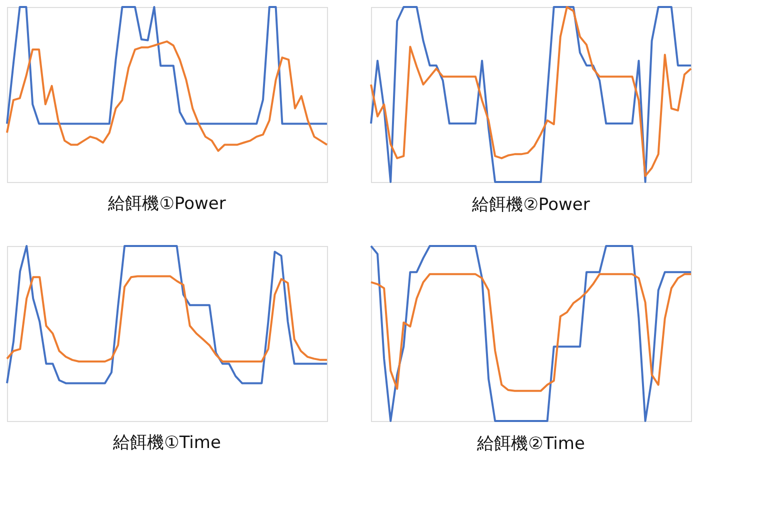 The width and height of the screenshot is (763, 528). What do you see at coordinates (530, 444) in the screenshot?
I see `text: 給餌機②Time` at bounding box center [530, 444].